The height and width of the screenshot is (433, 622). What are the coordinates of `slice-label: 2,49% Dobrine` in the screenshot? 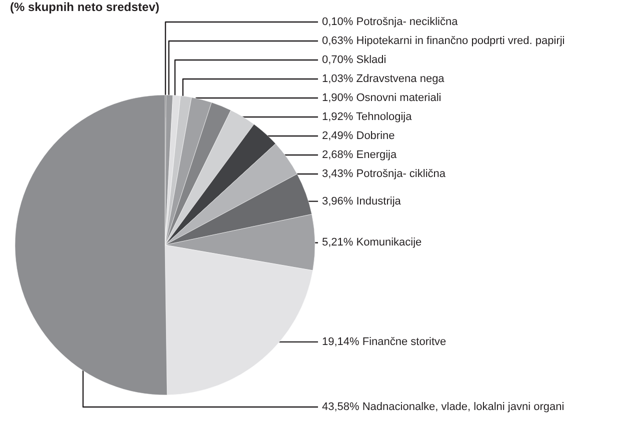 It's located at (358, 136).